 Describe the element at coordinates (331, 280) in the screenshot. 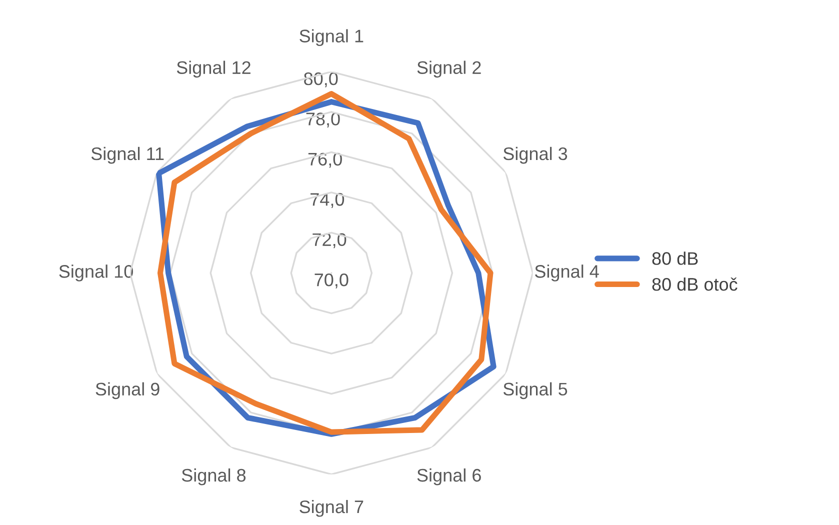

I see `y-tick-label: 70,0` at that location.